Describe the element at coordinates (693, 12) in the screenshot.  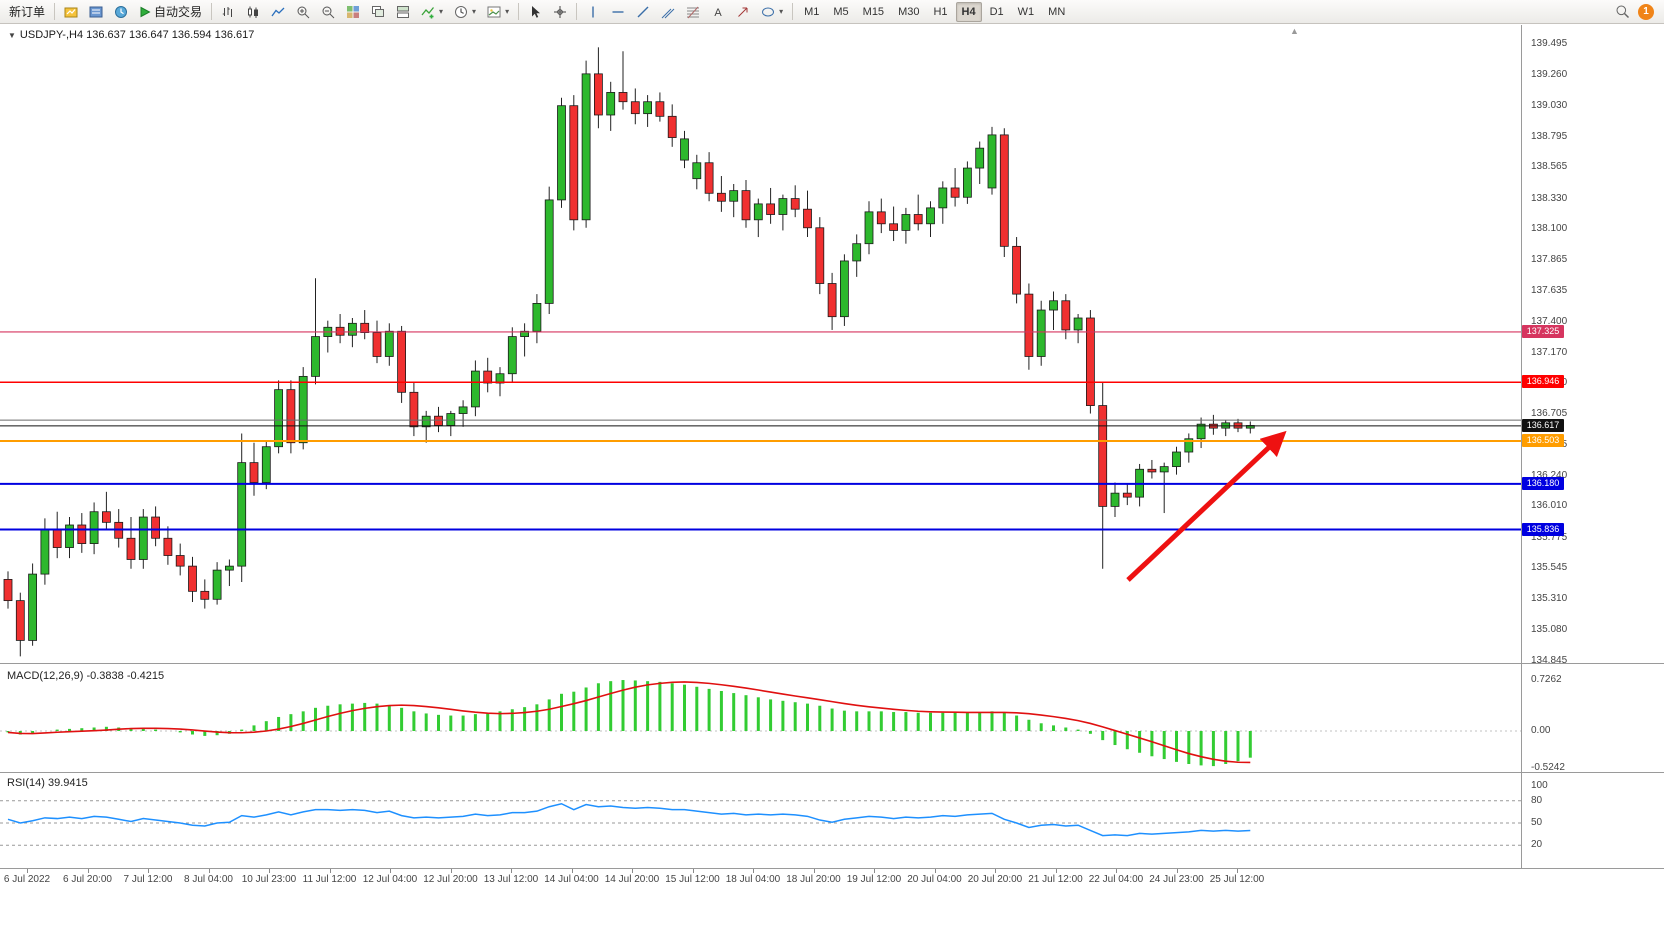
I see `fibonacci-tool-button` at that location.